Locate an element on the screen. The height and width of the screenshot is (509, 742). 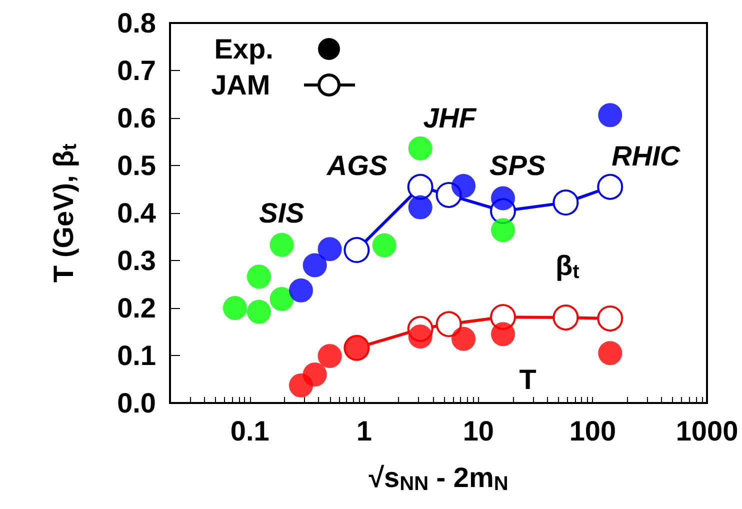
annotation: T is located at coordinates (527, 379).